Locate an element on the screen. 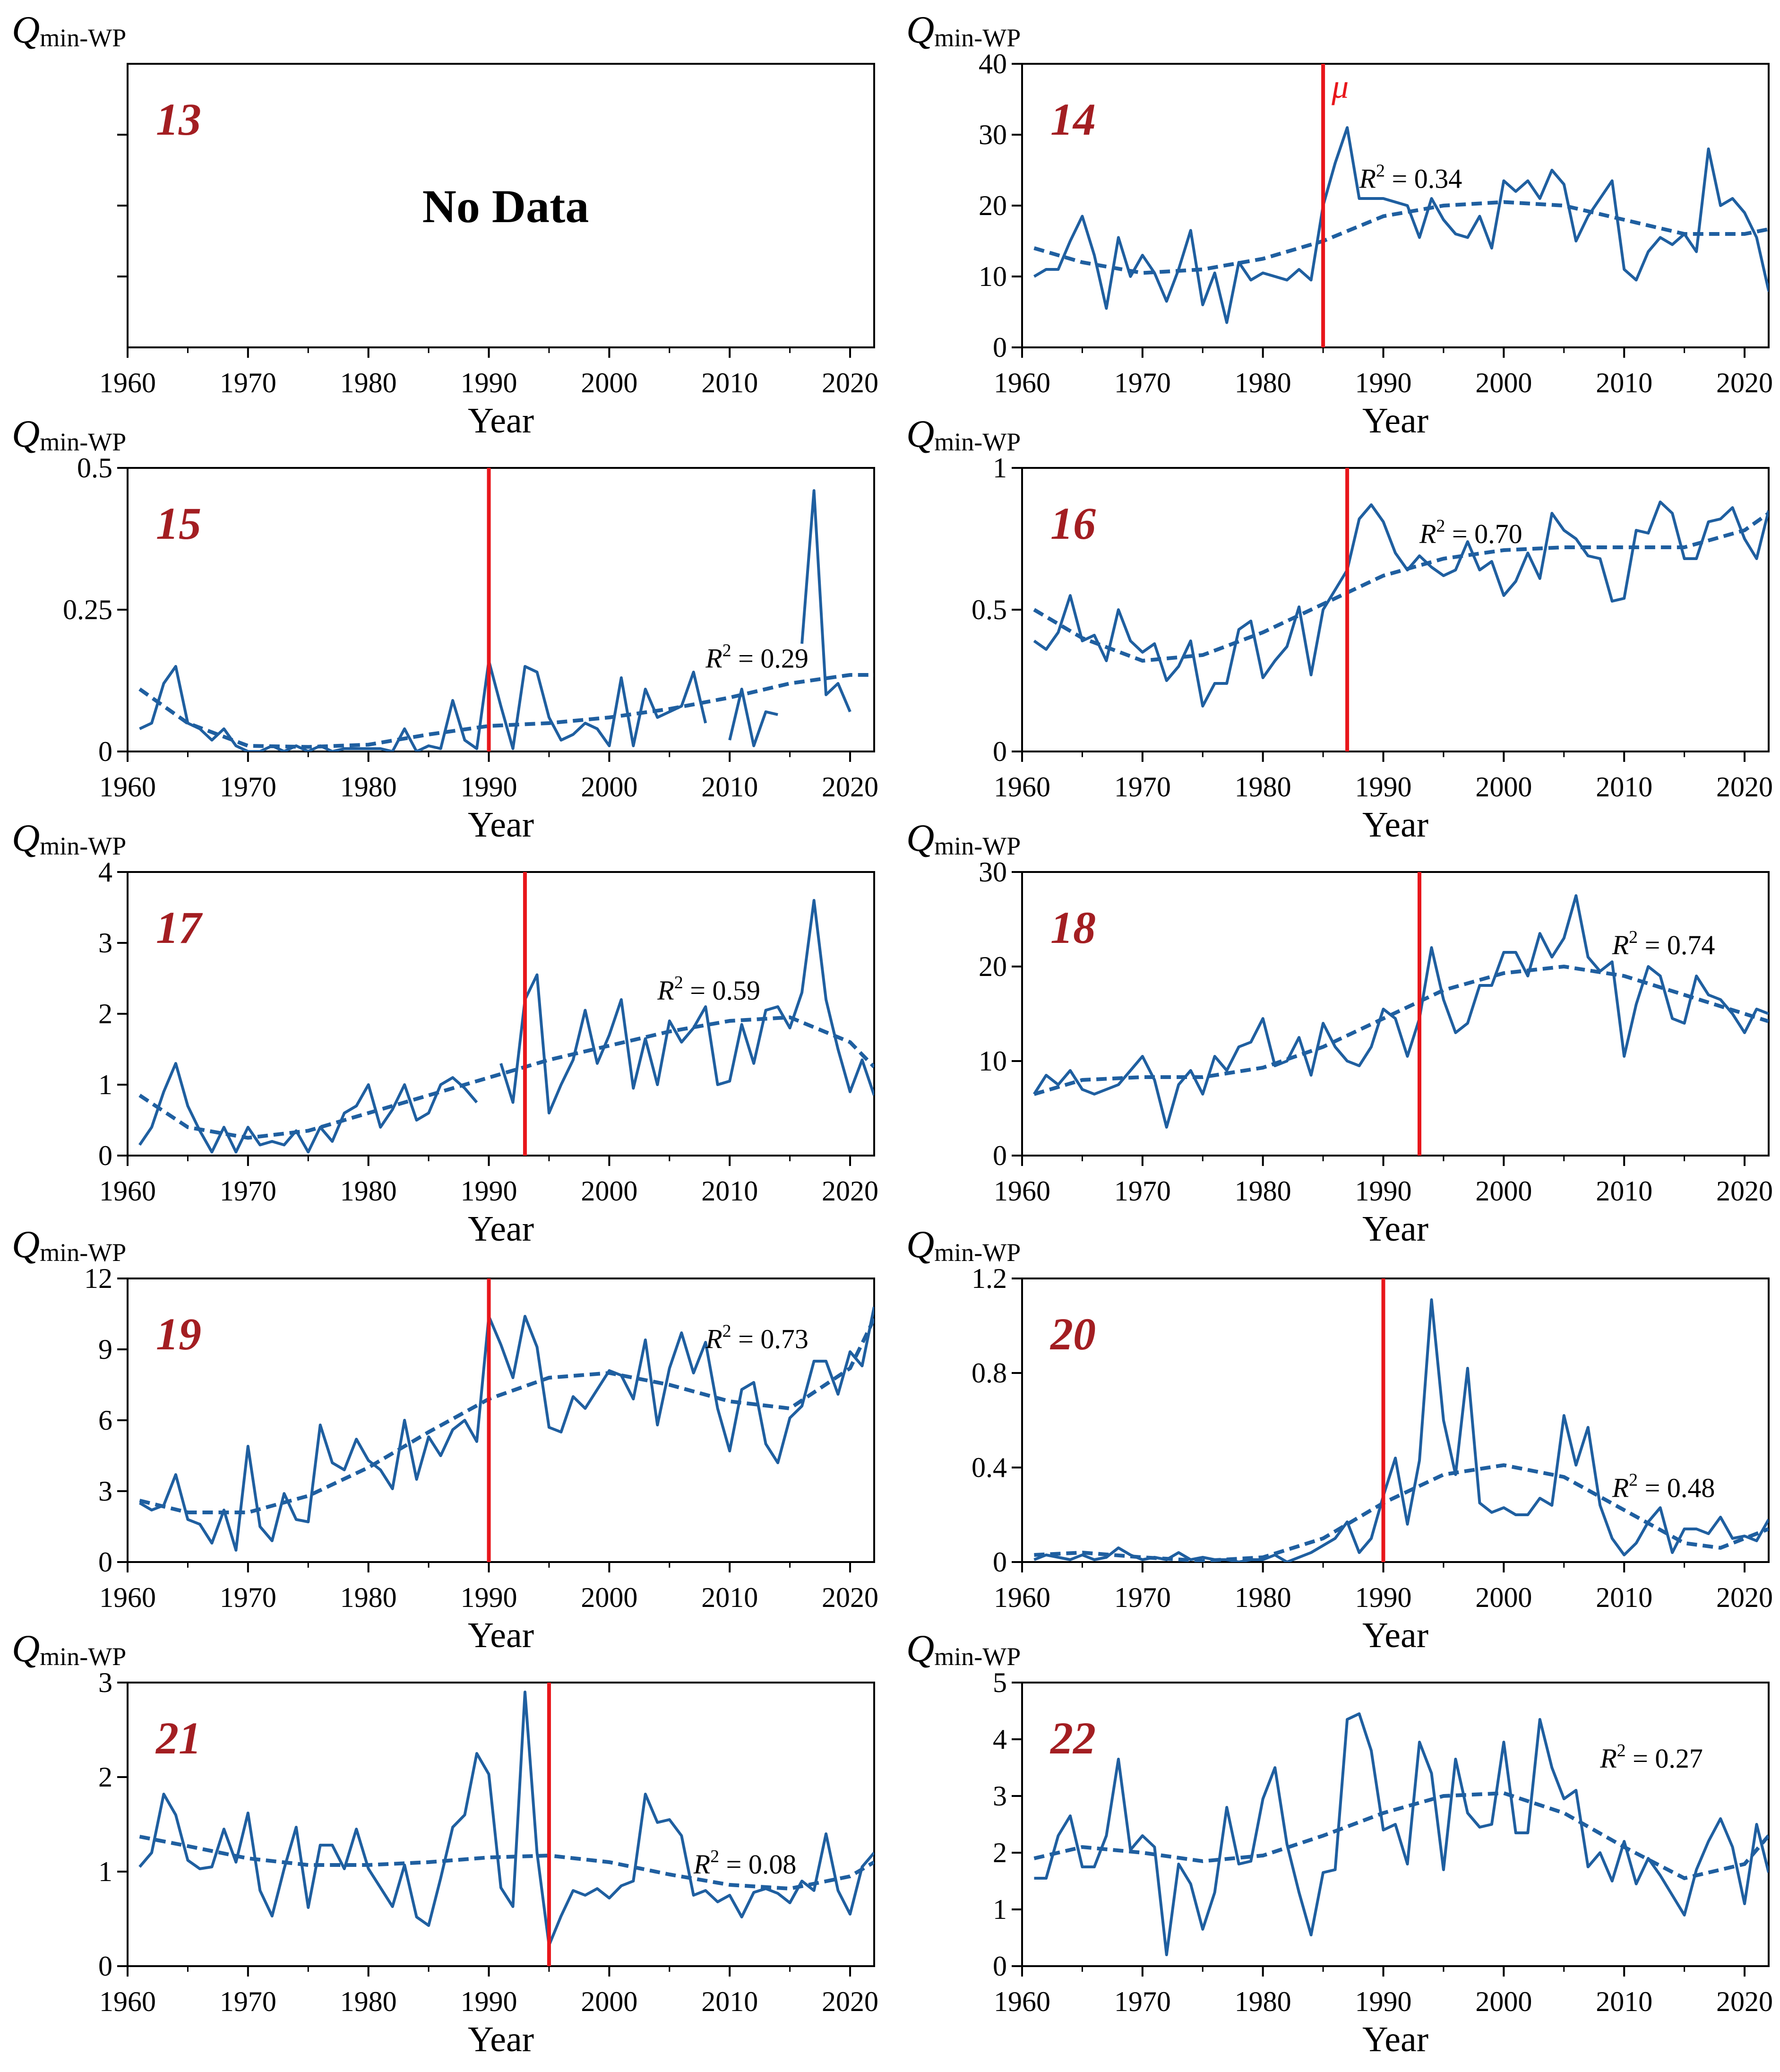  panel-id: 22 is located at coordinates (1072, 1738).